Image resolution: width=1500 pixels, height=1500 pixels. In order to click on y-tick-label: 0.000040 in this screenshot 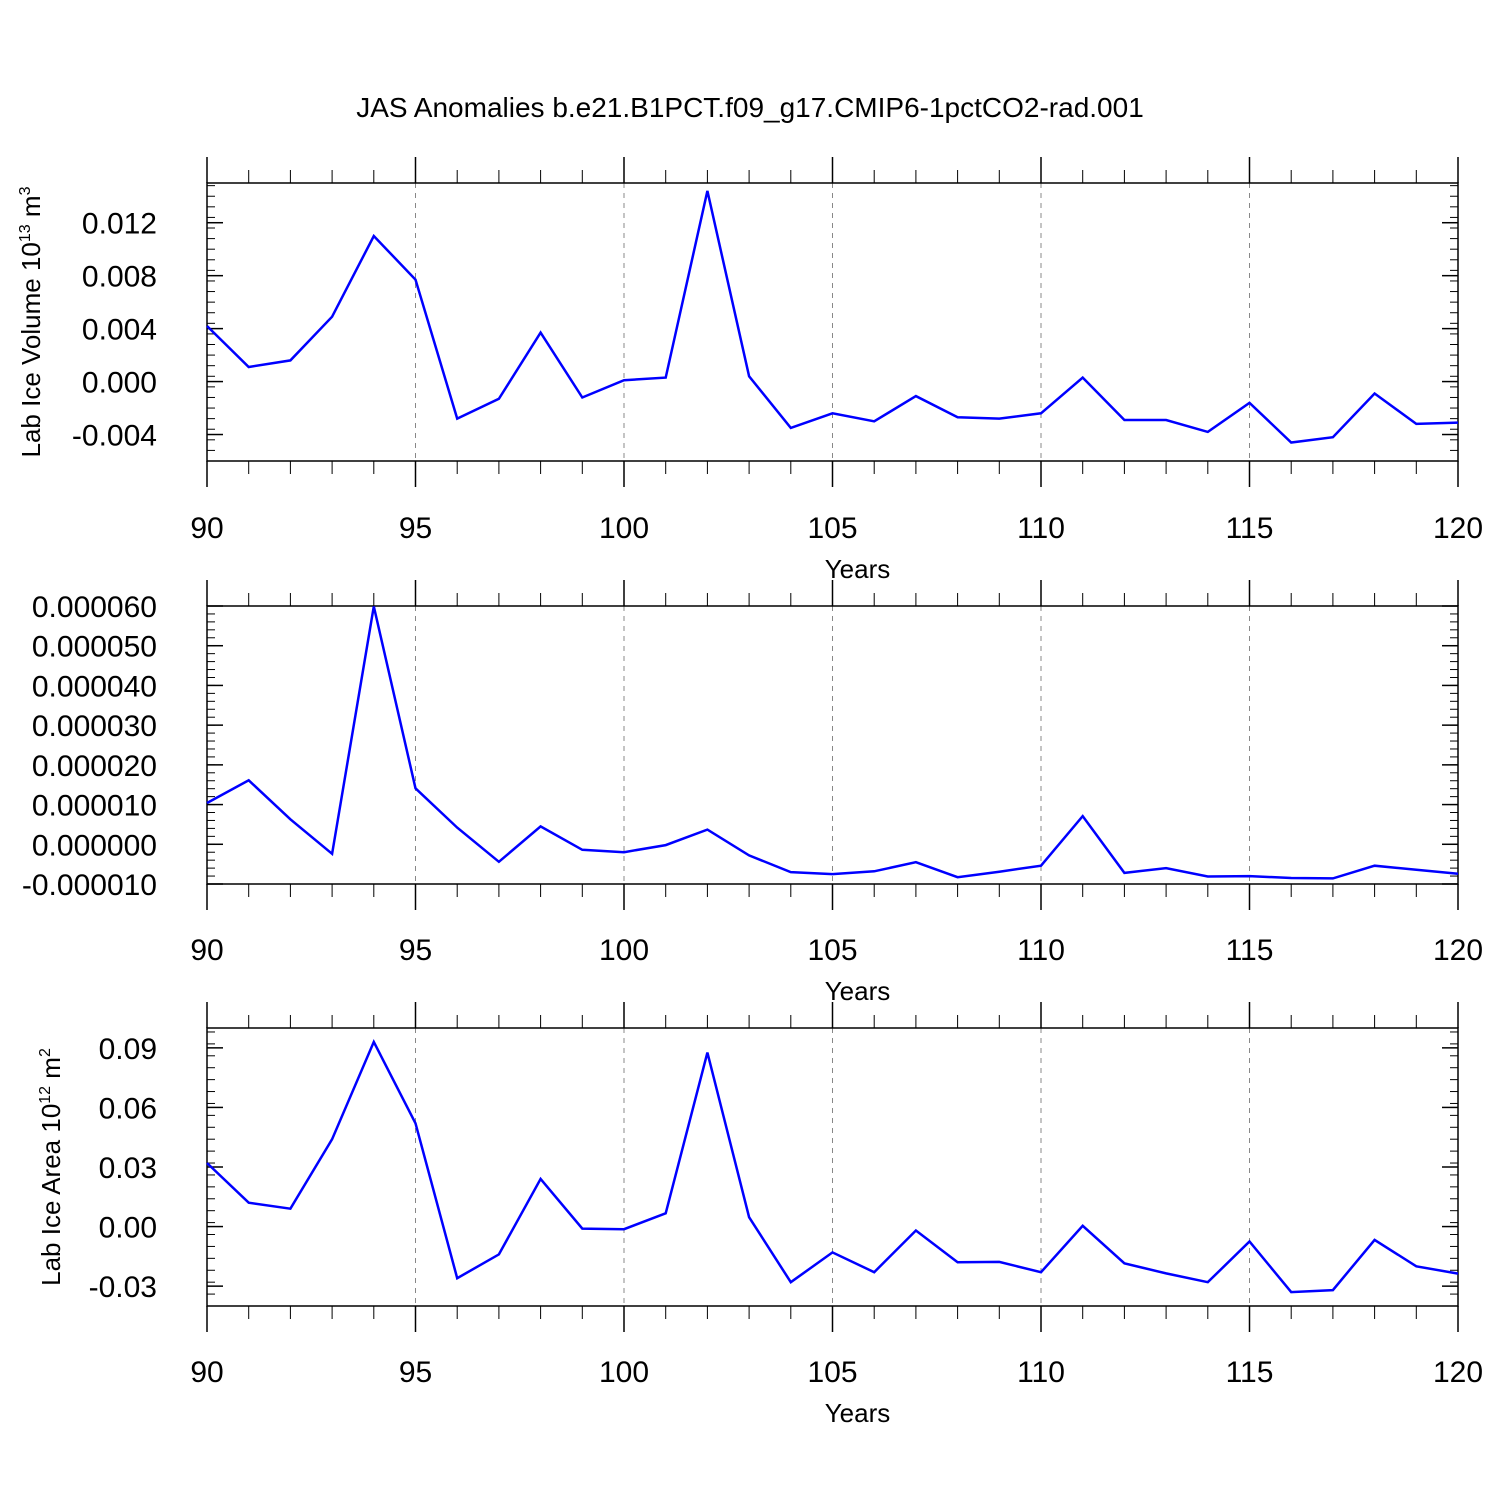, I will do `click(94, 686)`.